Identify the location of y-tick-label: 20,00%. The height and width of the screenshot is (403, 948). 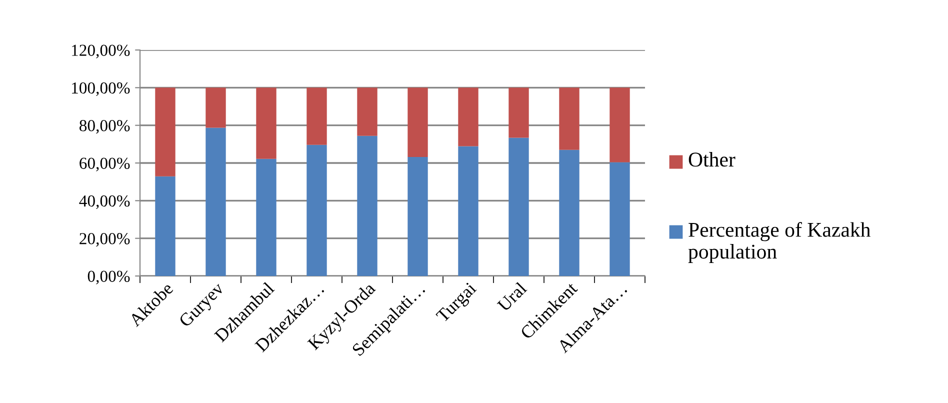
(105, 240).